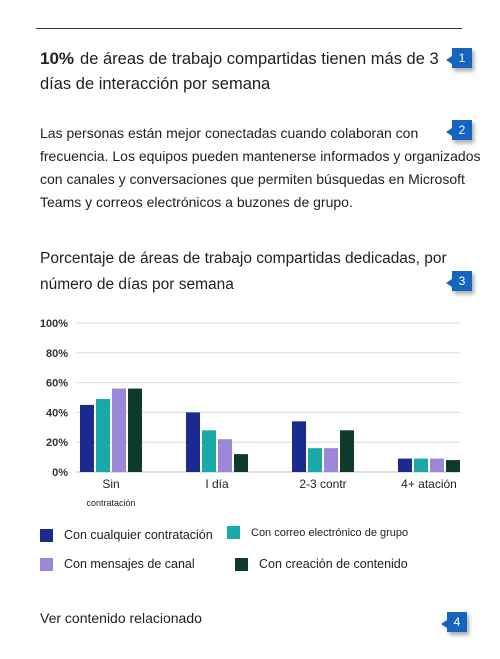  I want to click on x-tick-label: Sin, so click(110, 484).